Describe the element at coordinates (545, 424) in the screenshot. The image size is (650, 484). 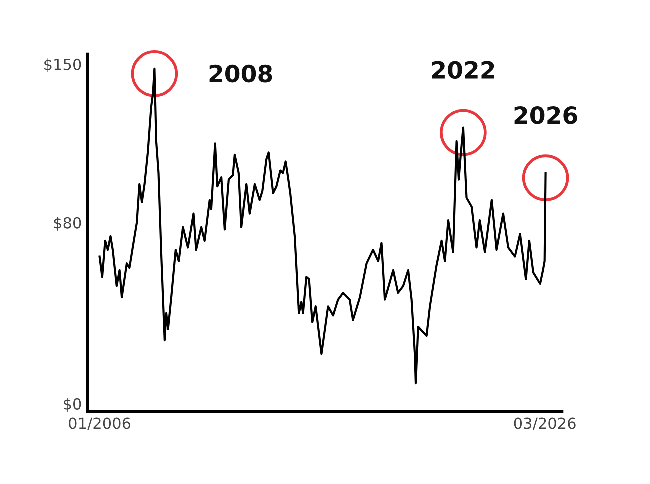
I see `x-tick-label: 03/2026` at that location.